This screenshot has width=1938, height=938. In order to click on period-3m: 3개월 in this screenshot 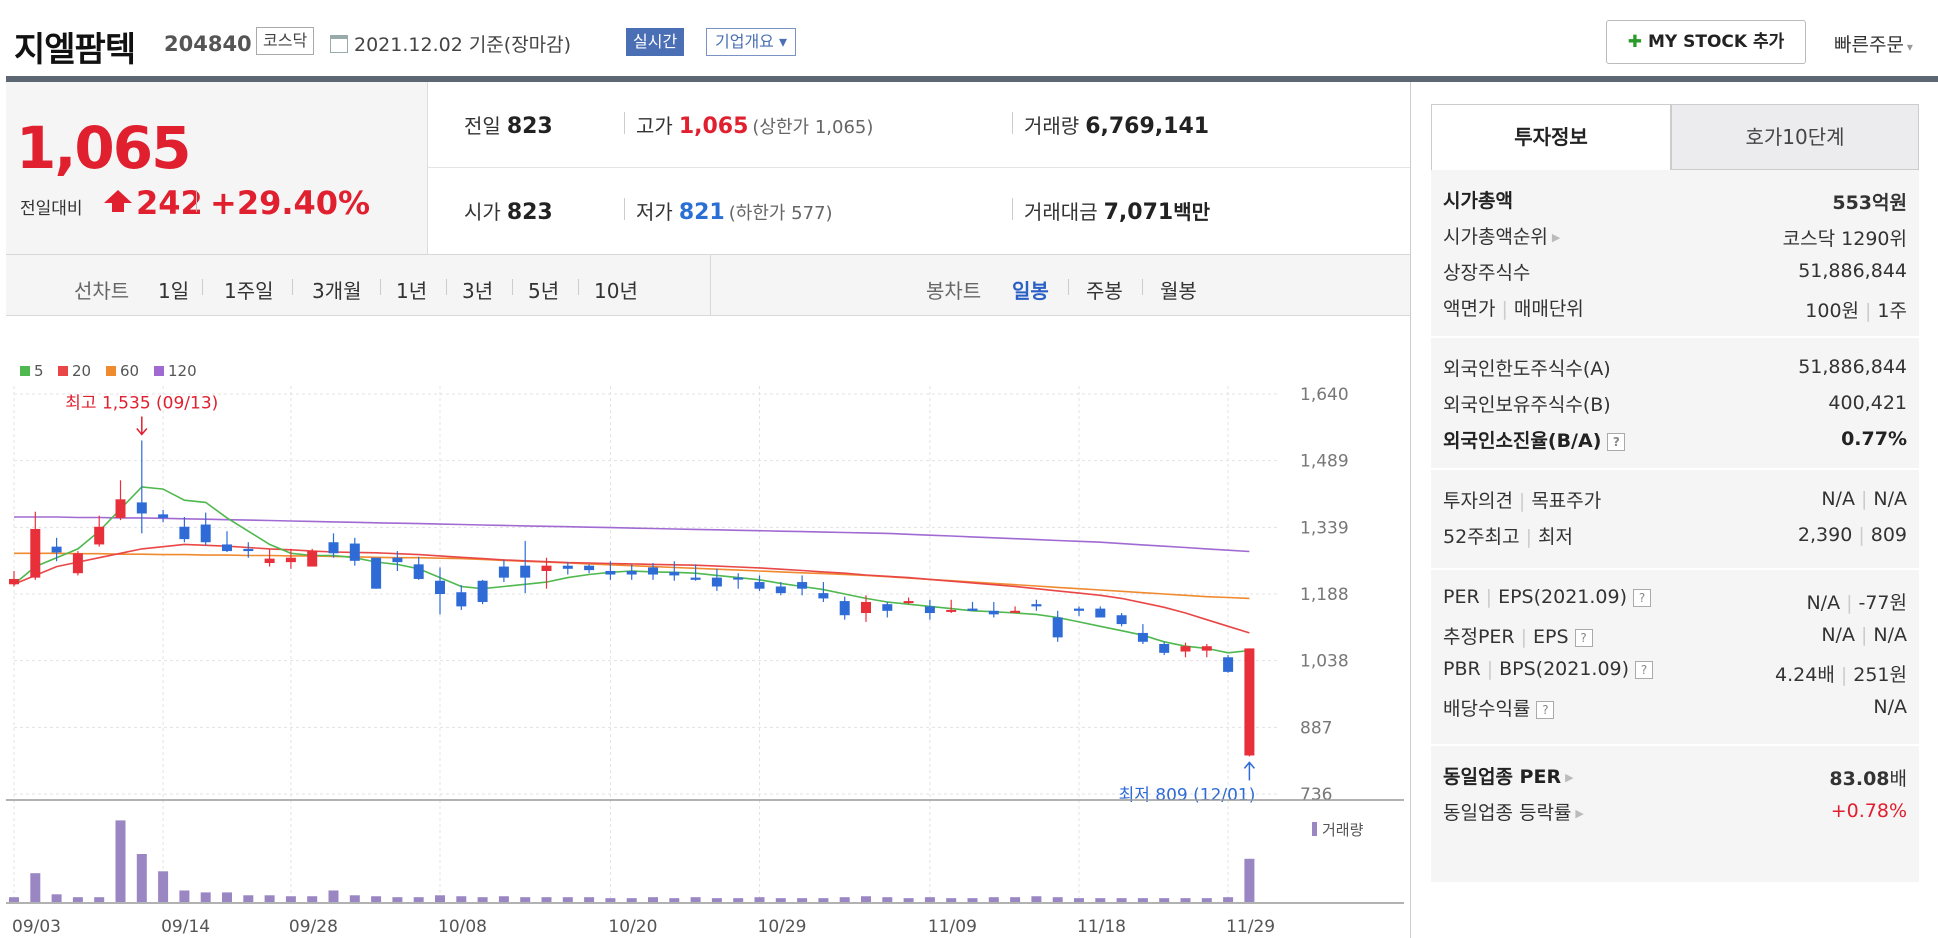, I will do `click(337, 291)`.